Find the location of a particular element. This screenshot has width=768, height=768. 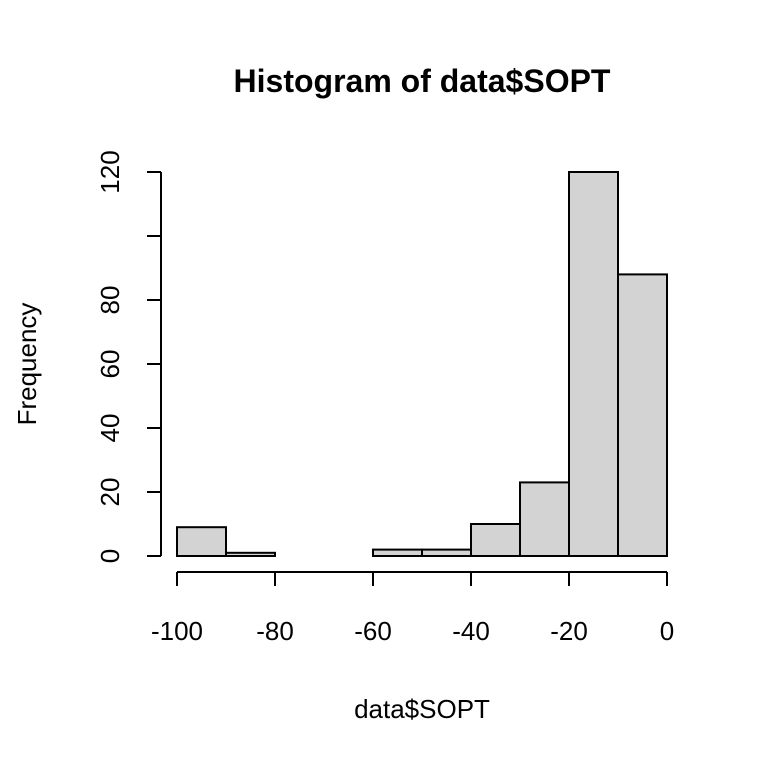

x-tick-label: -40 is located at coordinates (471, 631).